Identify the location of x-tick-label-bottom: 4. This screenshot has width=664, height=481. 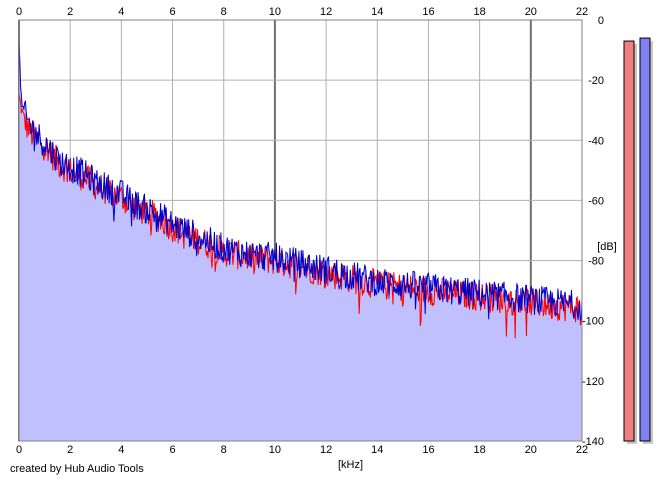
(121, 450).